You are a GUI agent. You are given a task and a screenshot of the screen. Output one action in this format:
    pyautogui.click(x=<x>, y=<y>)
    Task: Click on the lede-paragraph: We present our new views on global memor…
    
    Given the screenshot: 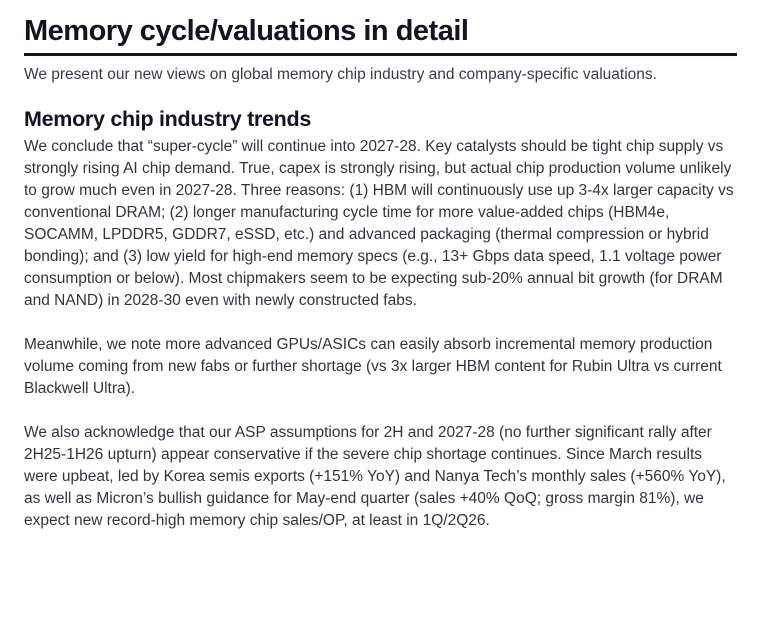 What is the action you would take?
    pyautogui.click(x=340, y=74)
    